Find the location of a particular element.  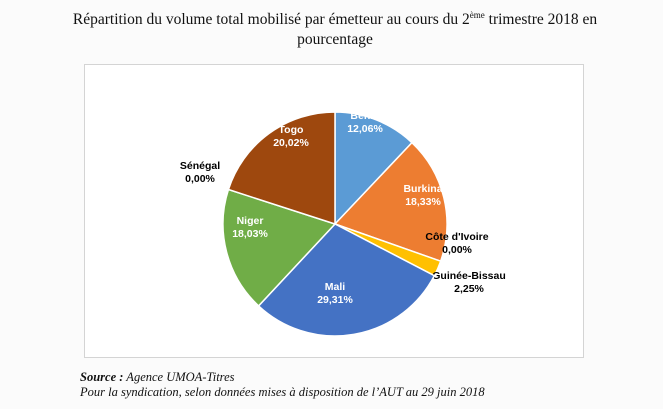

title-line2: pourcentage is located at coordinates (335, 39).